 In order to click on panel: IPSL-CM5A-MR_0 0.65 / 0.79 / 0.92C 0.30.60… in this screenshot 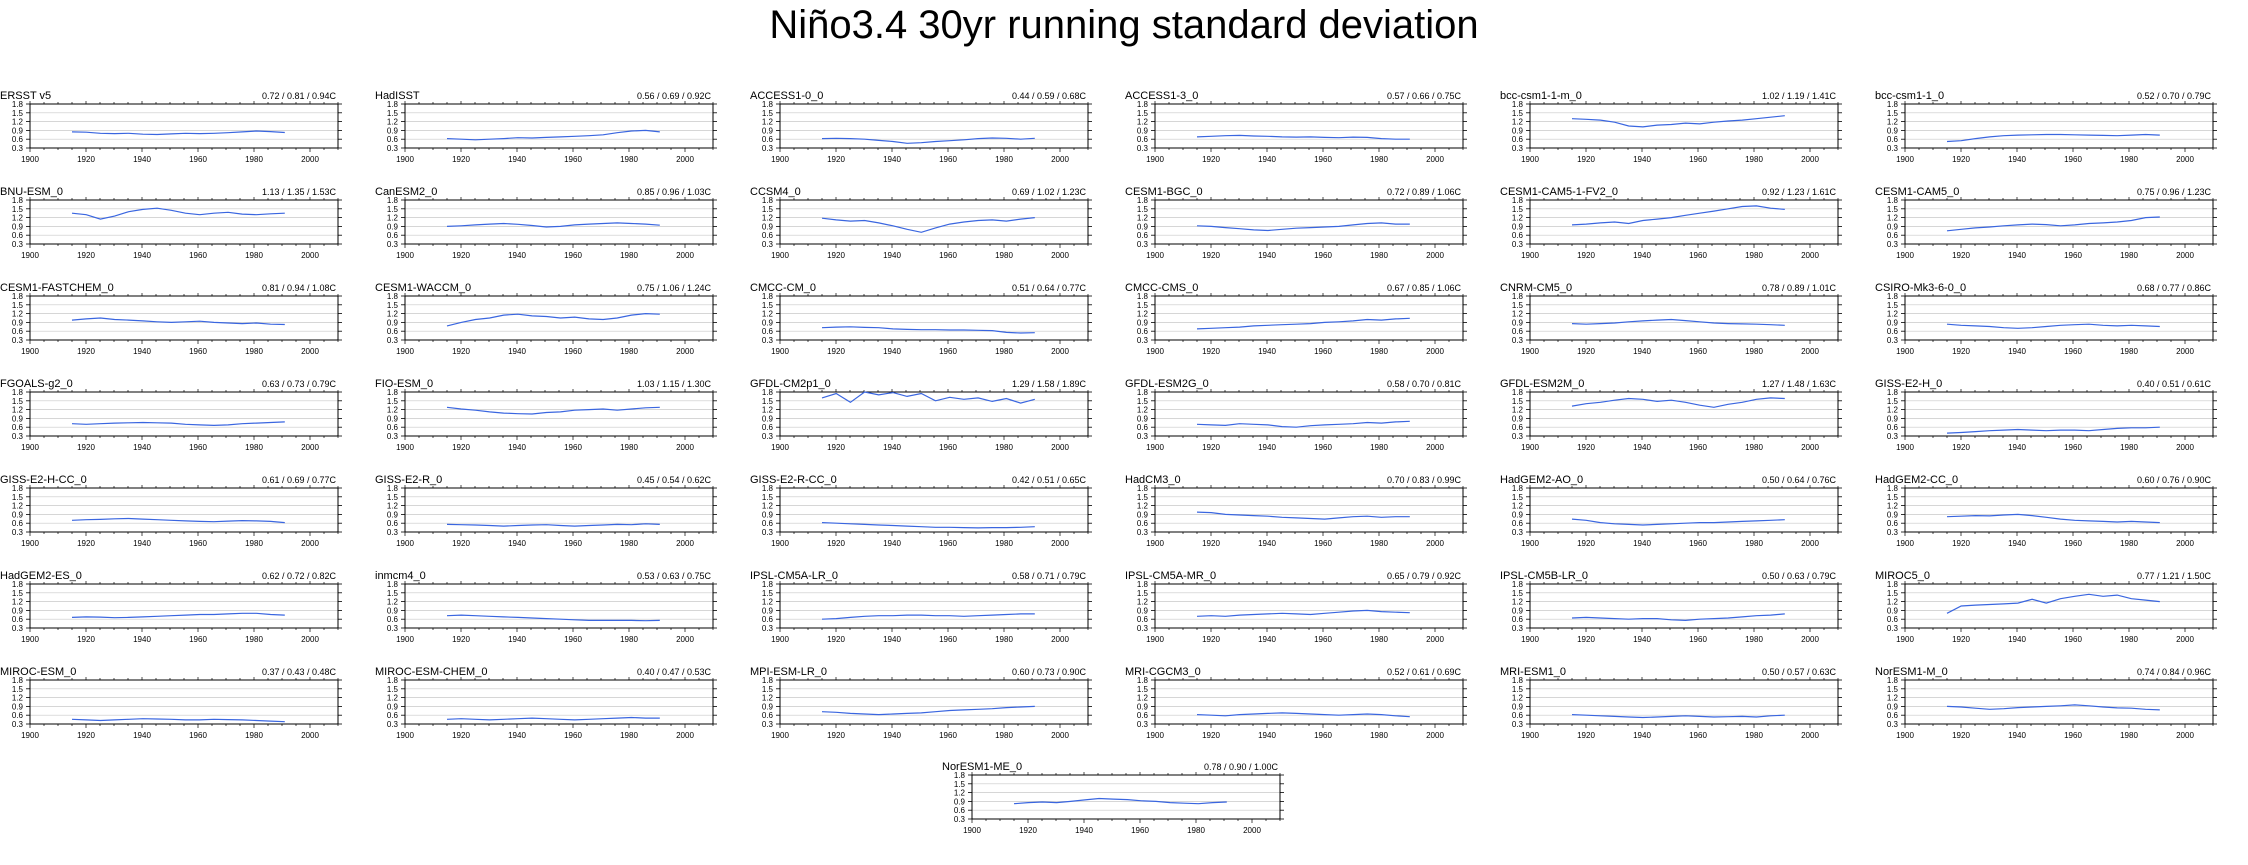, I will do `click(1296, 607)`.